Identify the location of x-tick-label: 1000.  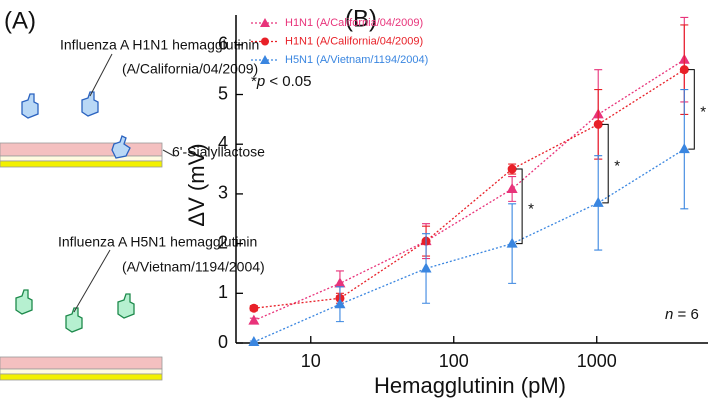
(597, 361).